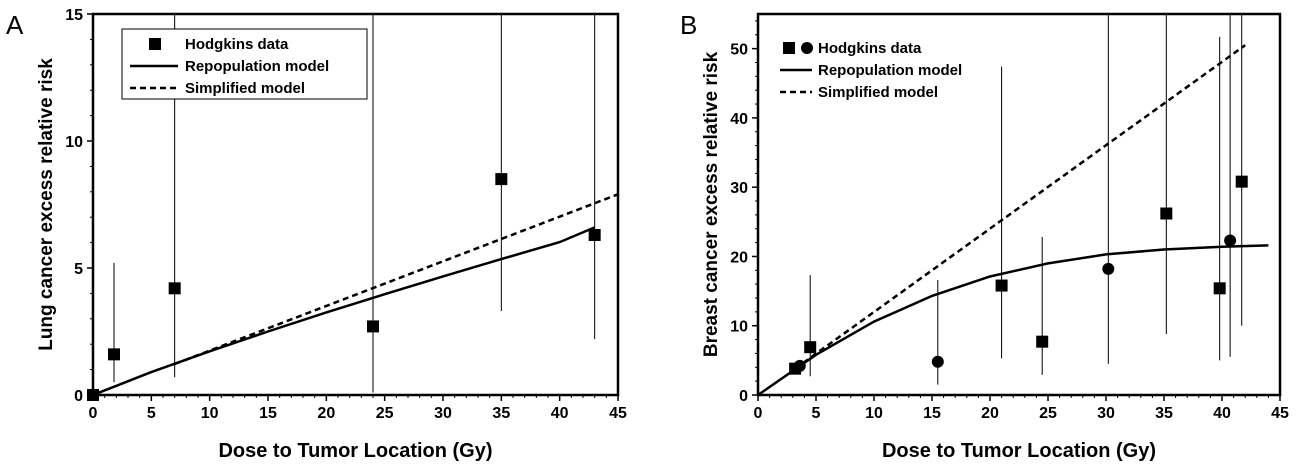 The width and height of the screenshot is (1296, 464). I want to click on simplified-model-line, so click(396, 279).